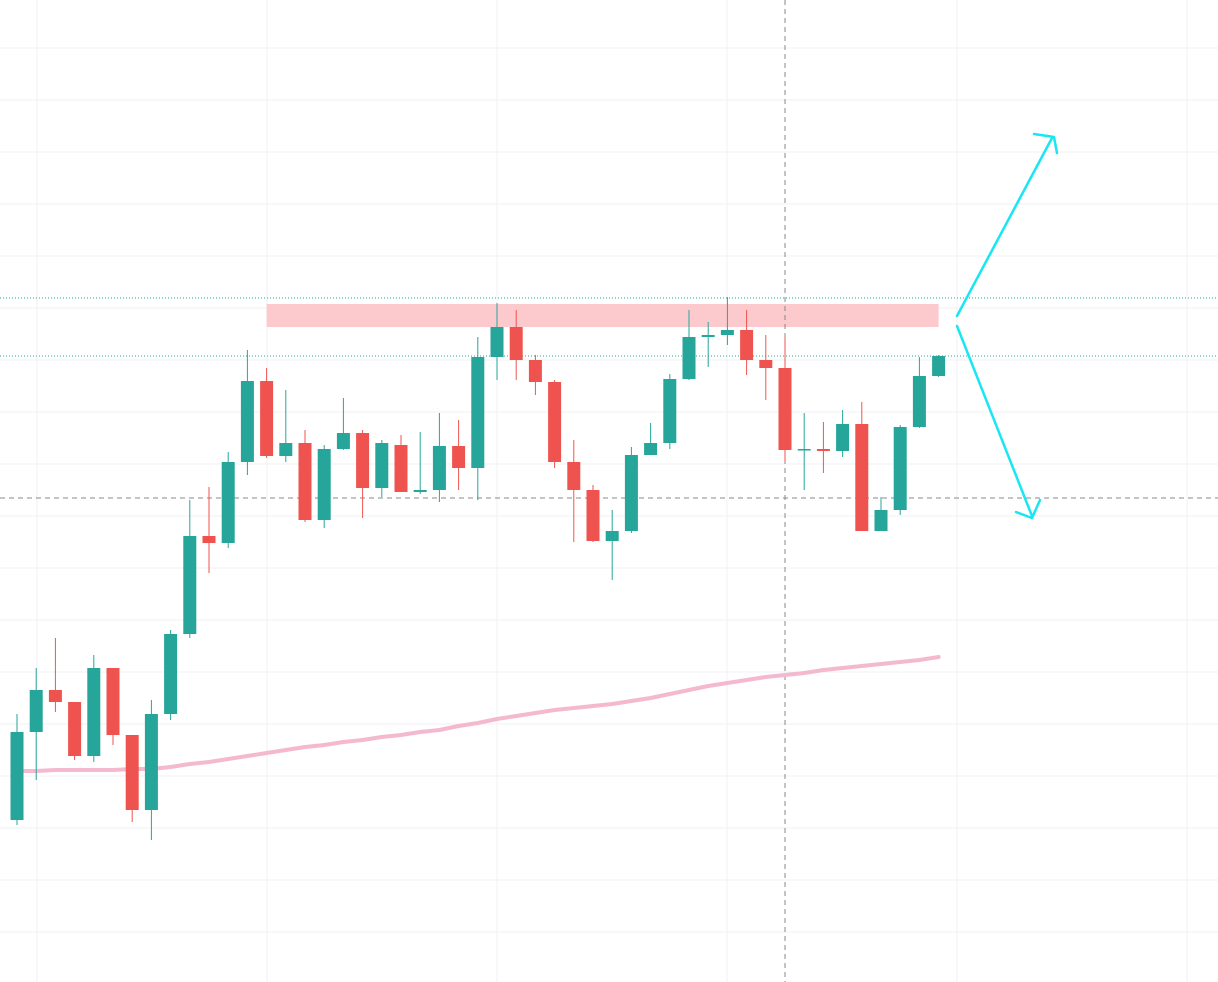 The width and height of the screenshot is (1218, 982). I want to click on arrow-up, so click(1004, 227).